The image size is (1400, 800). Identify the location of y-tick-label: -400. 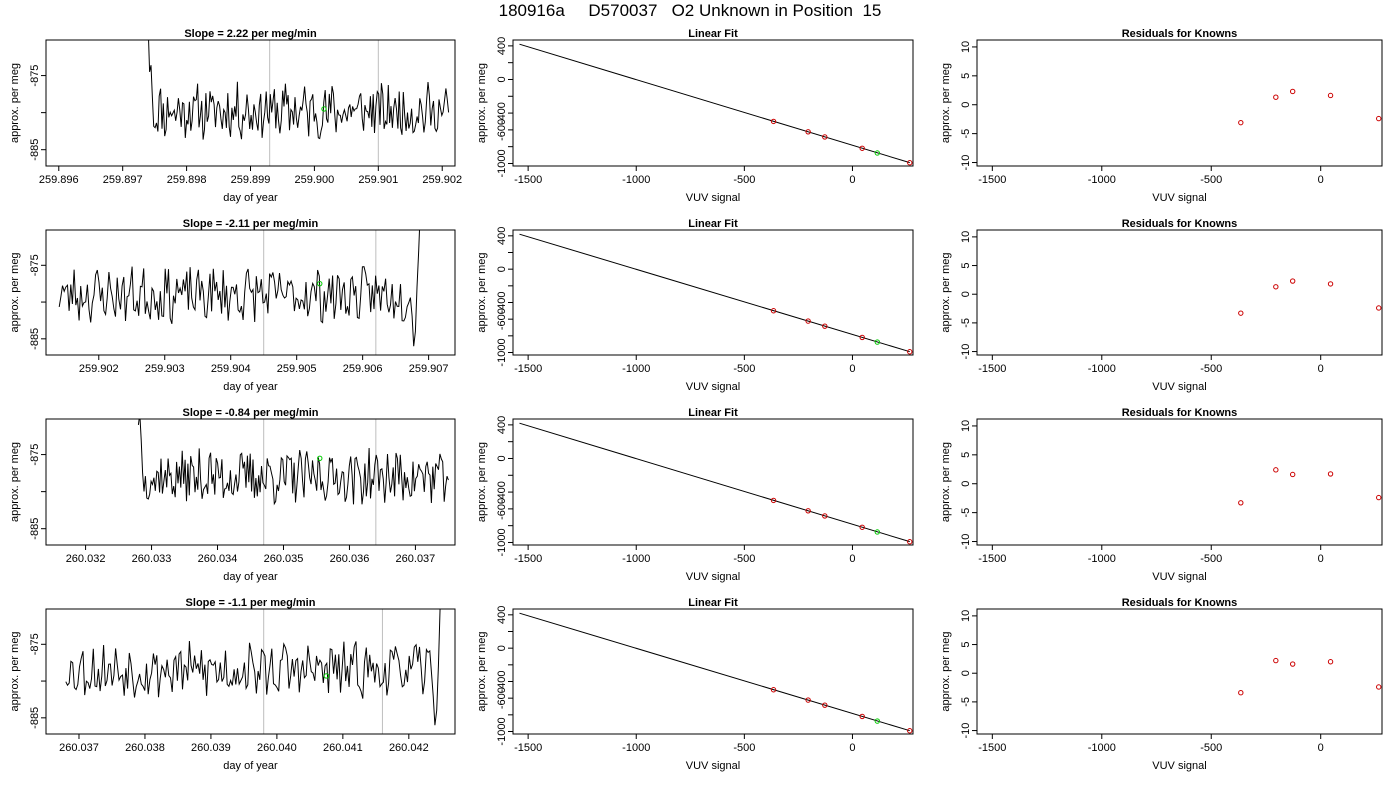
(502, 492).